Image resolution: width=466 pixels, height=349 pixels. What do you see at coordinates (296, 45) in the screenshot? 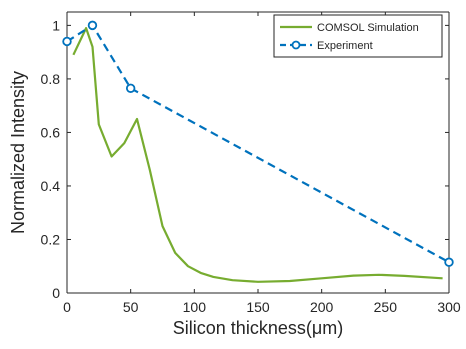
I see `legend-marker-experiment` at bounding box center [296, 45].